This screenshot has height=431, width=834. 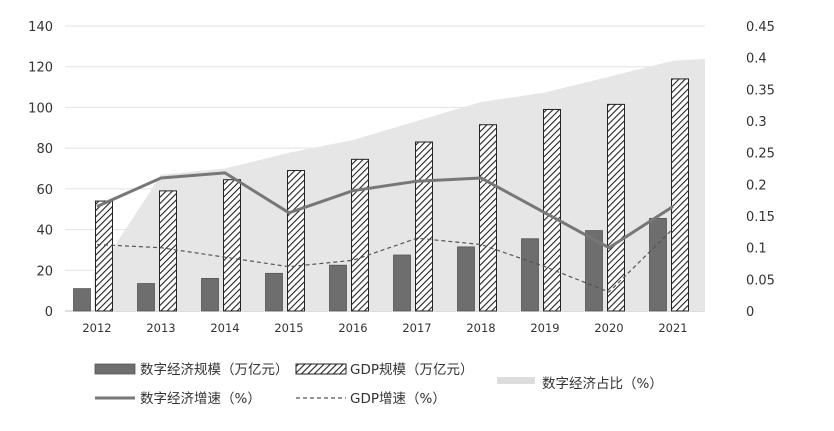 What do you see at coordinates (214, 370) in the screenshot?
I see `legend-label-digital-economy-scale: 数字经济规模（万亿元）` at bounding box center [214, 370].